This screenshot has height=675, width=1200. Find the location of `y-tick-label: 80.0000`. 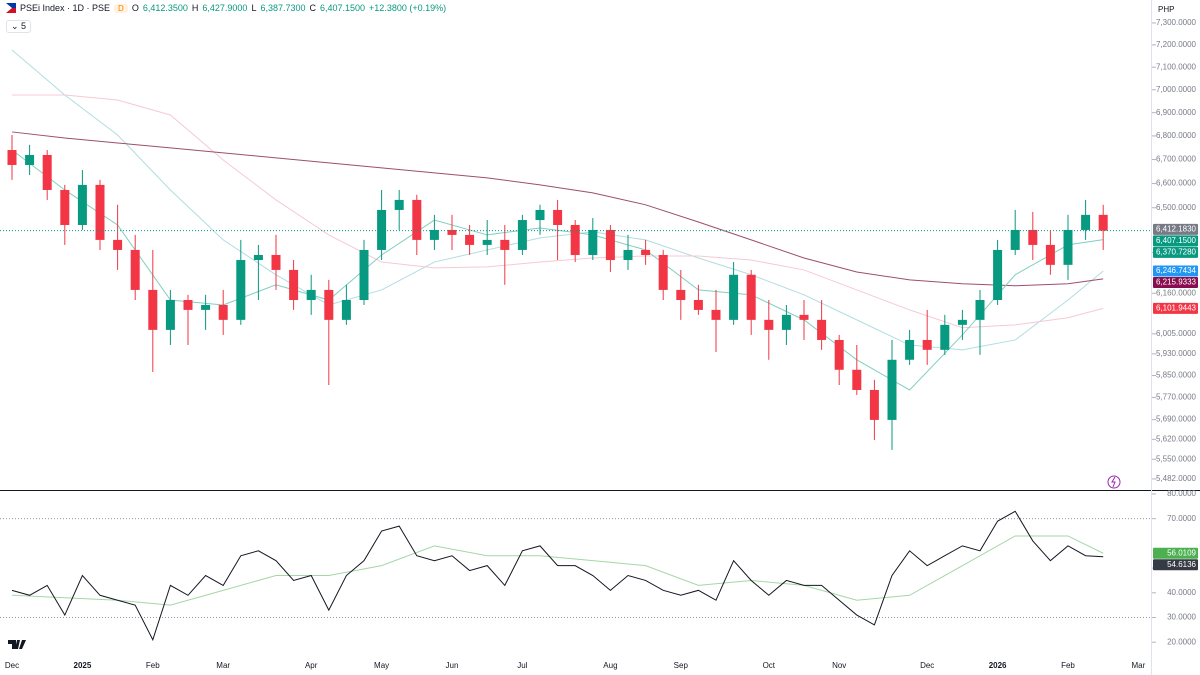

y-tick-label: 80.0000 is located at coordinates (1181, 493).